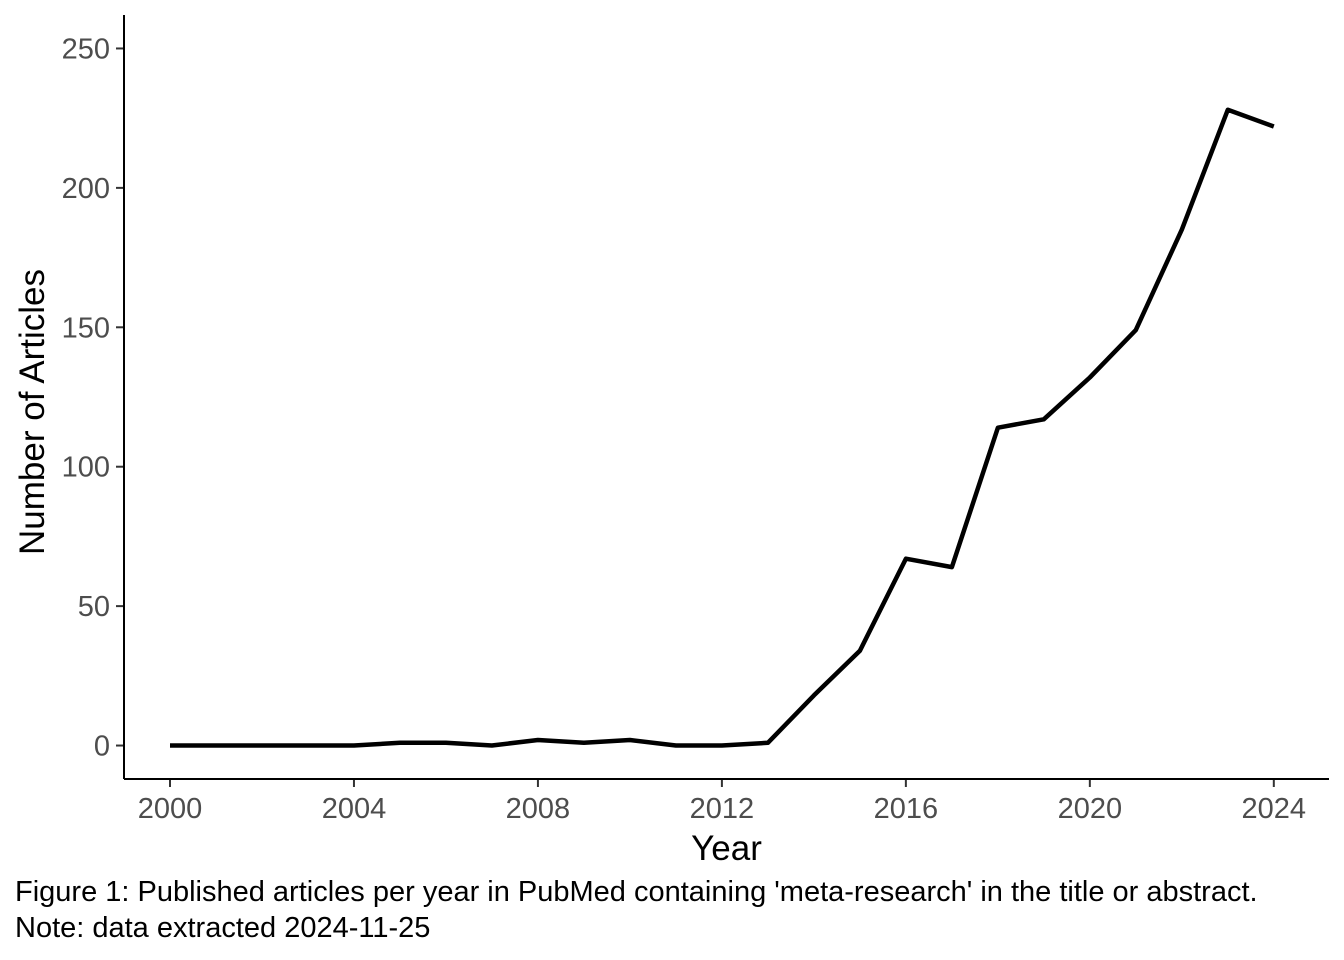 The width and height of the screenshot is (1344, 960). I want to click on y-axis-title: Number of Articles, so click(32, 412).